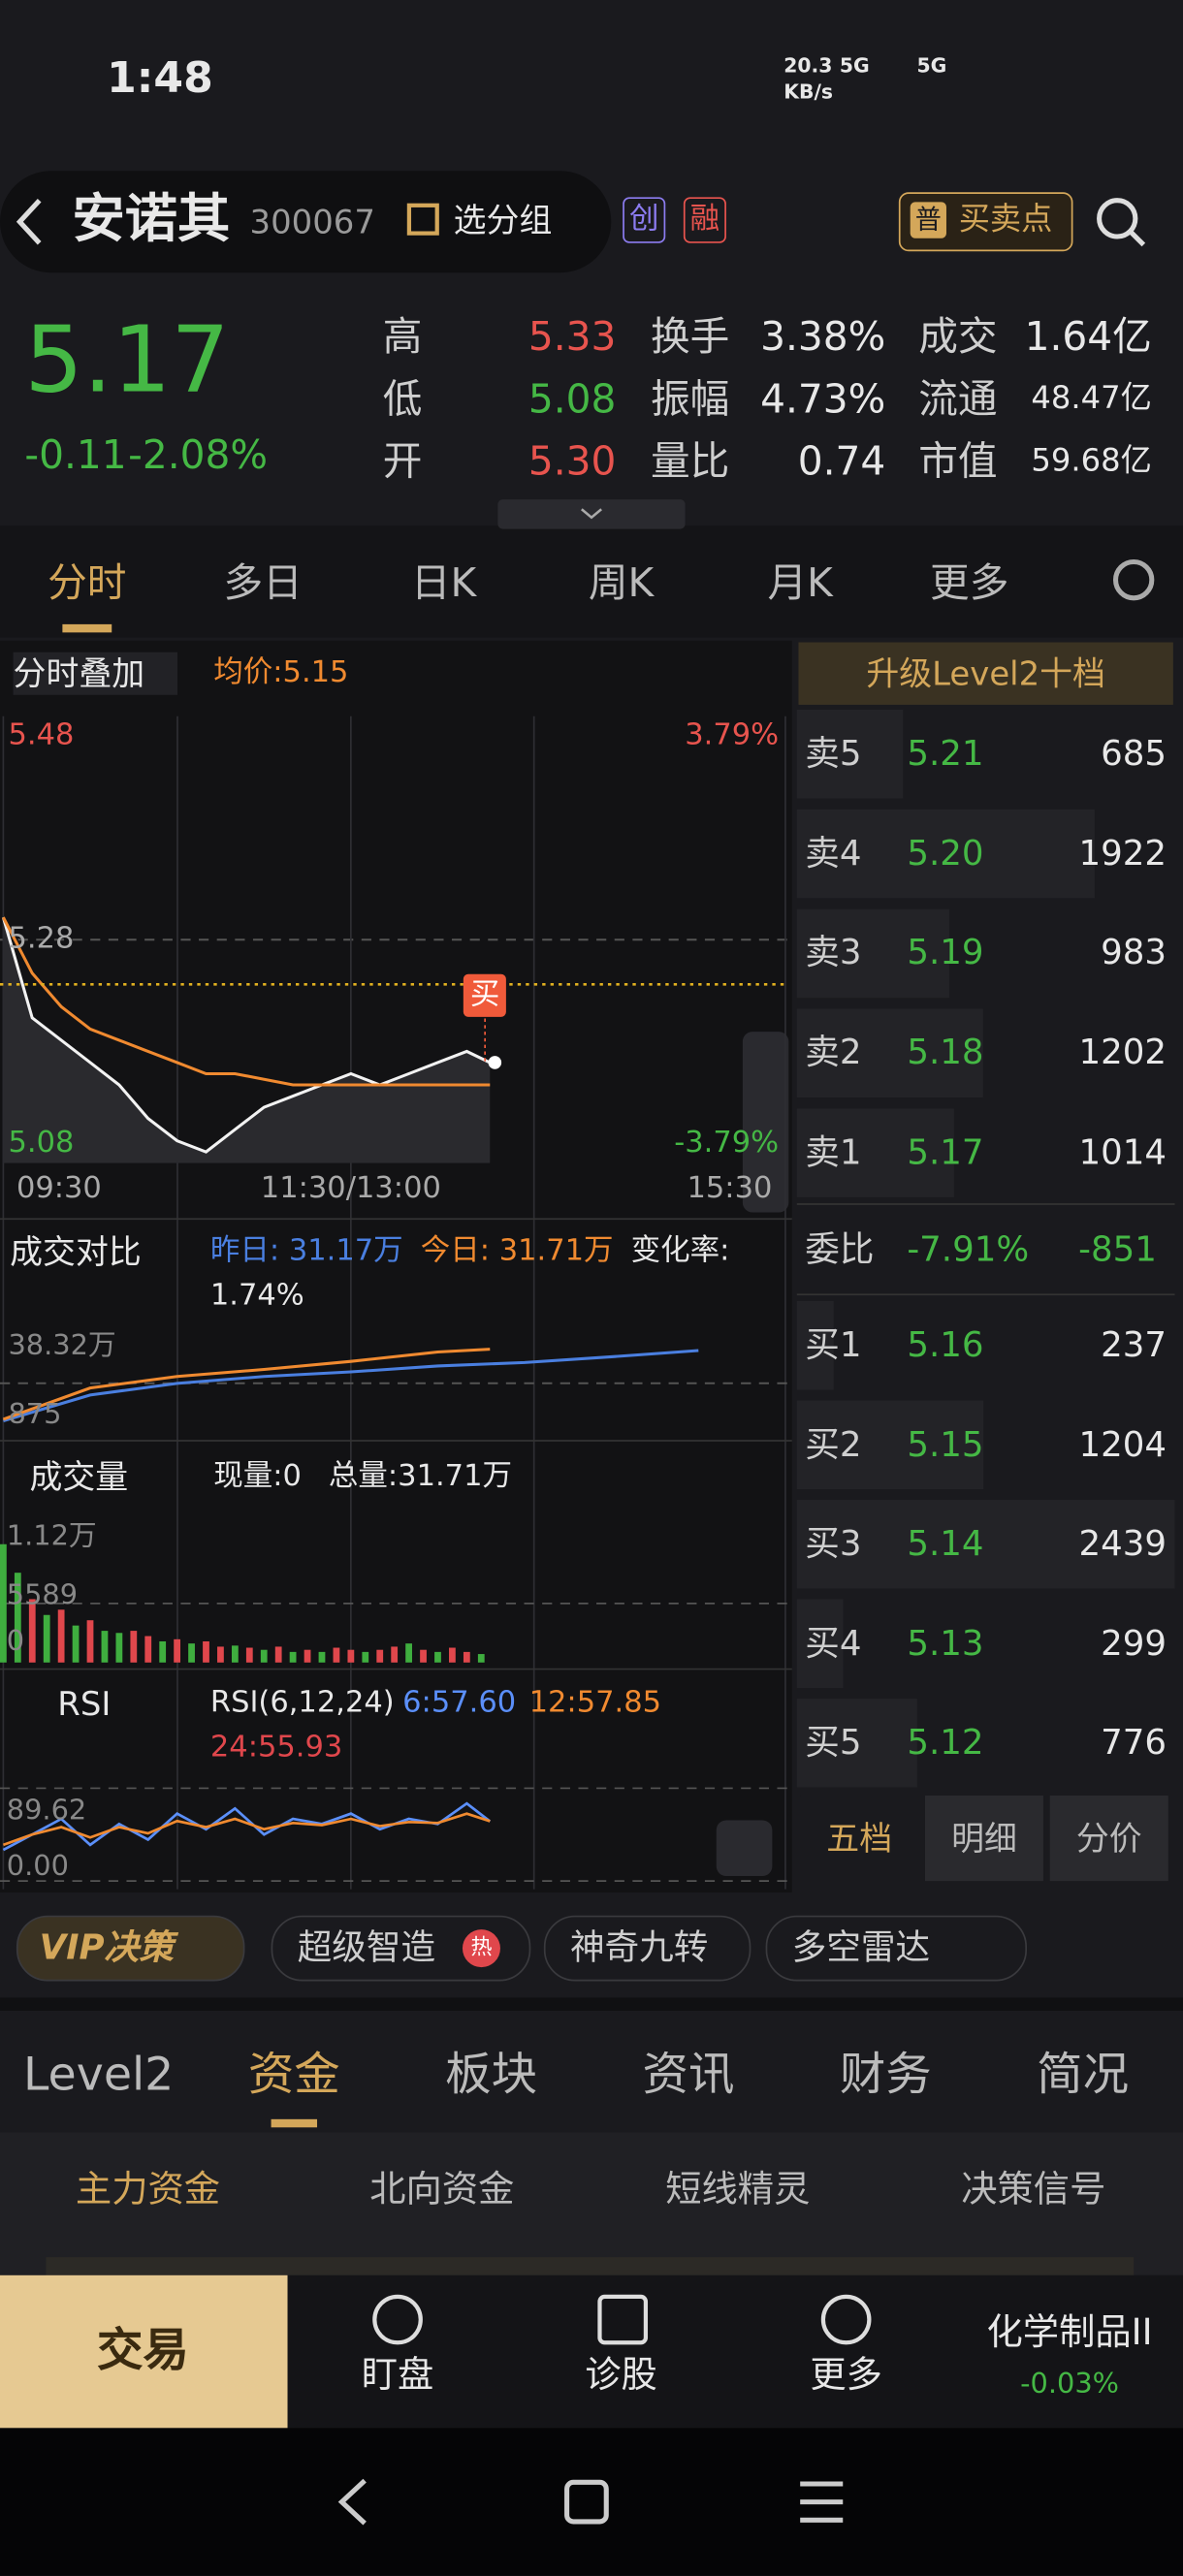 The image size is (1183, 2576). Describe the element at coordinates (491, 2074) in the screenshot. I see `detail-tab: 板块` at that location.